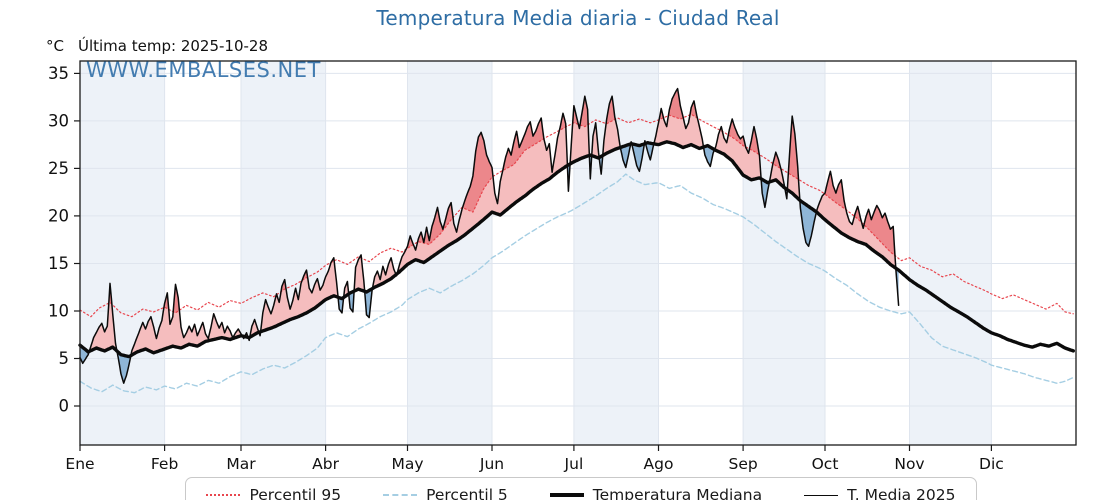 The width and height of the screenshot is (1120, 500). What do you see at coordinates (58, 168) in the screenshot?
I see `y-tick-label: 25` at bounding box center [58, 168].